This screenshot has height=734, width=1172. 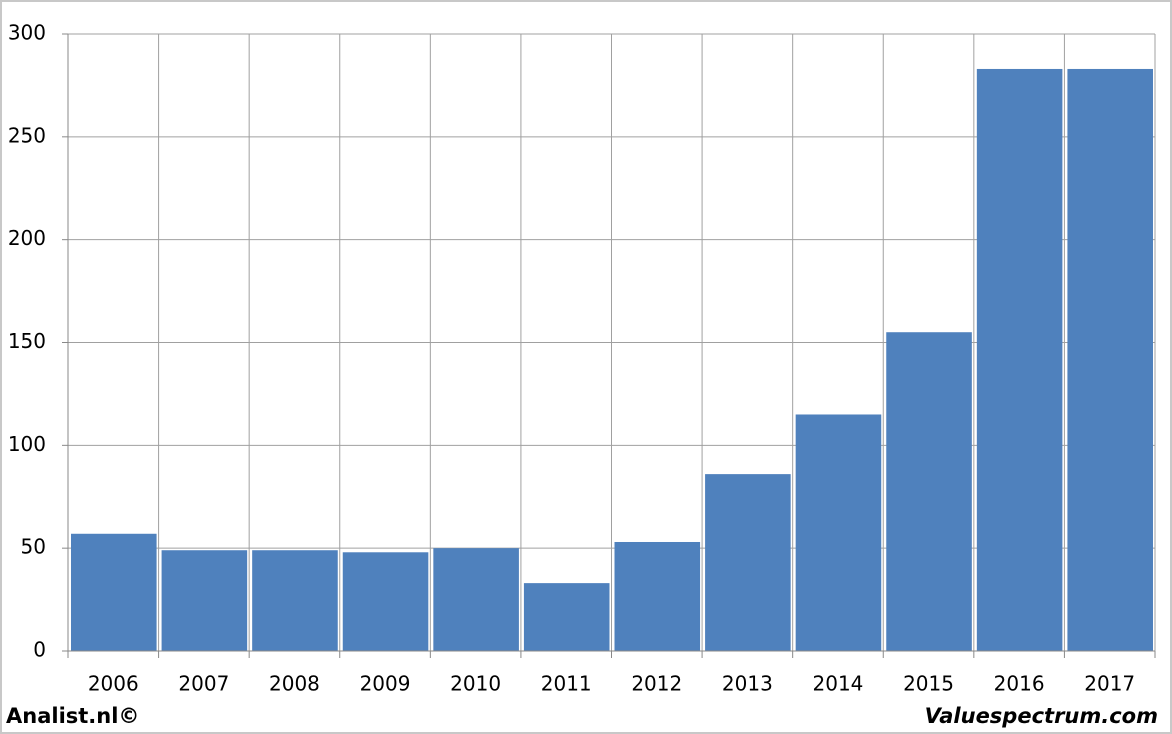 I want to click on y-tick-label: 150, so click(x=27, y=341).